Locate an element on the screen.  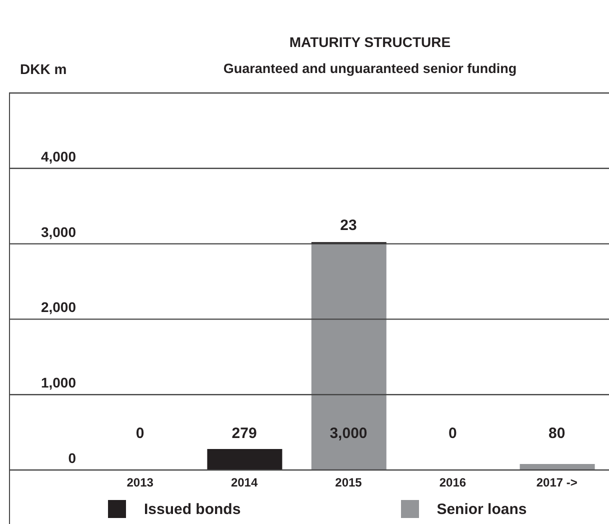
y-tick-label: 2,000 is located at coordinates (58, 307).